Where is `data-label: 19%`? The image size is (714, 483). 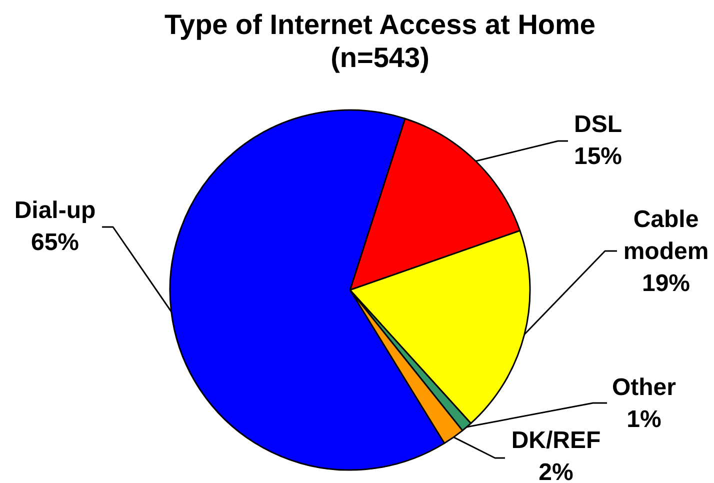
data-label: 19% is located at coordinates (666, 283).